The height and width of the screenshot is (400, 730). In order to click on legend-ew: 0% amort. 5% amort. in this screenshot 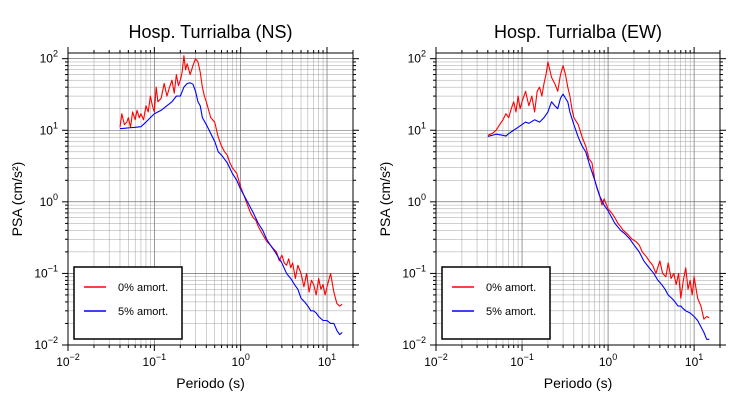, I will do `click(496, 303)`.